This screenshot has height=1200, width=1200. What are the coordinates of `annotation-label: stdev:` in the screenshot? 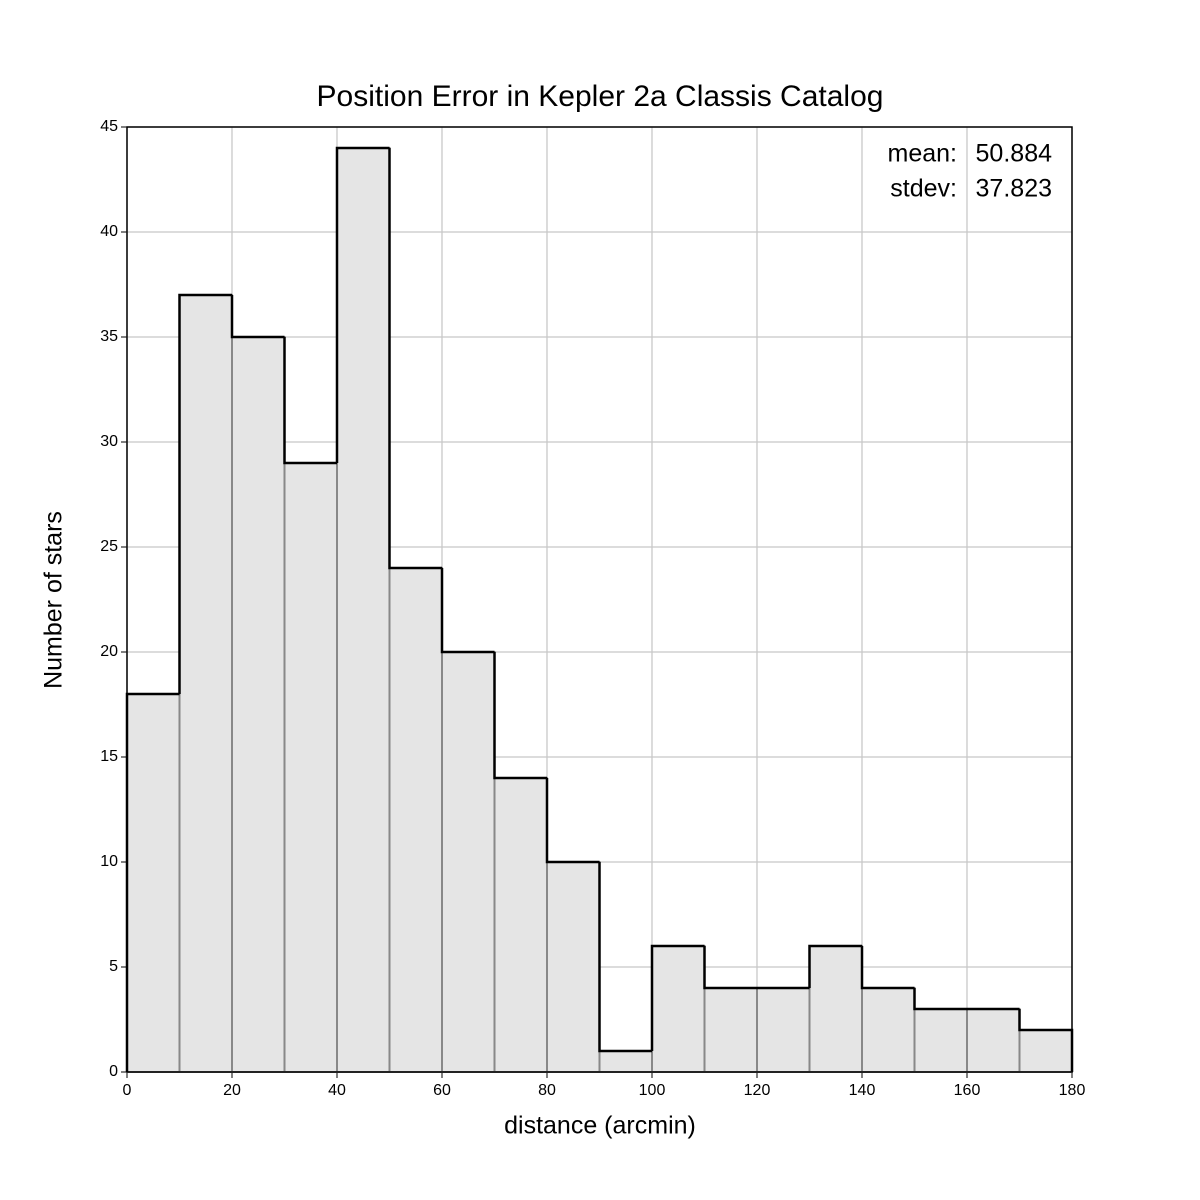 It's located at (923, 189).